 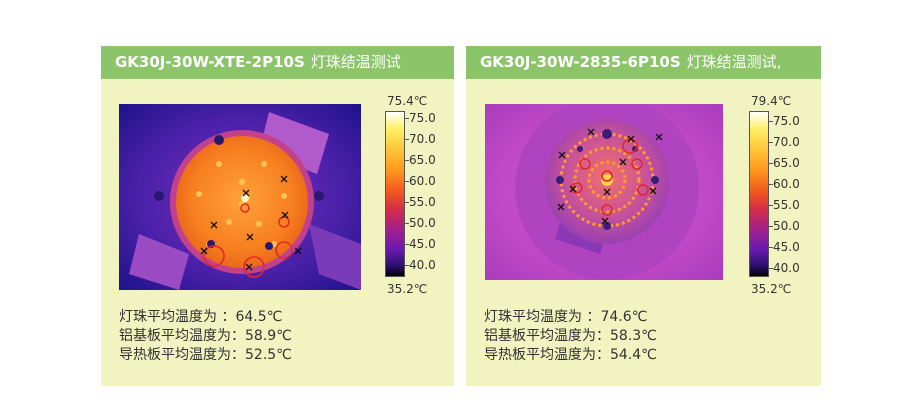 I want to click on panel-title: GK30J-30W-2835-6P10S 灯珠结温测试,, so click(x=643, y=62).